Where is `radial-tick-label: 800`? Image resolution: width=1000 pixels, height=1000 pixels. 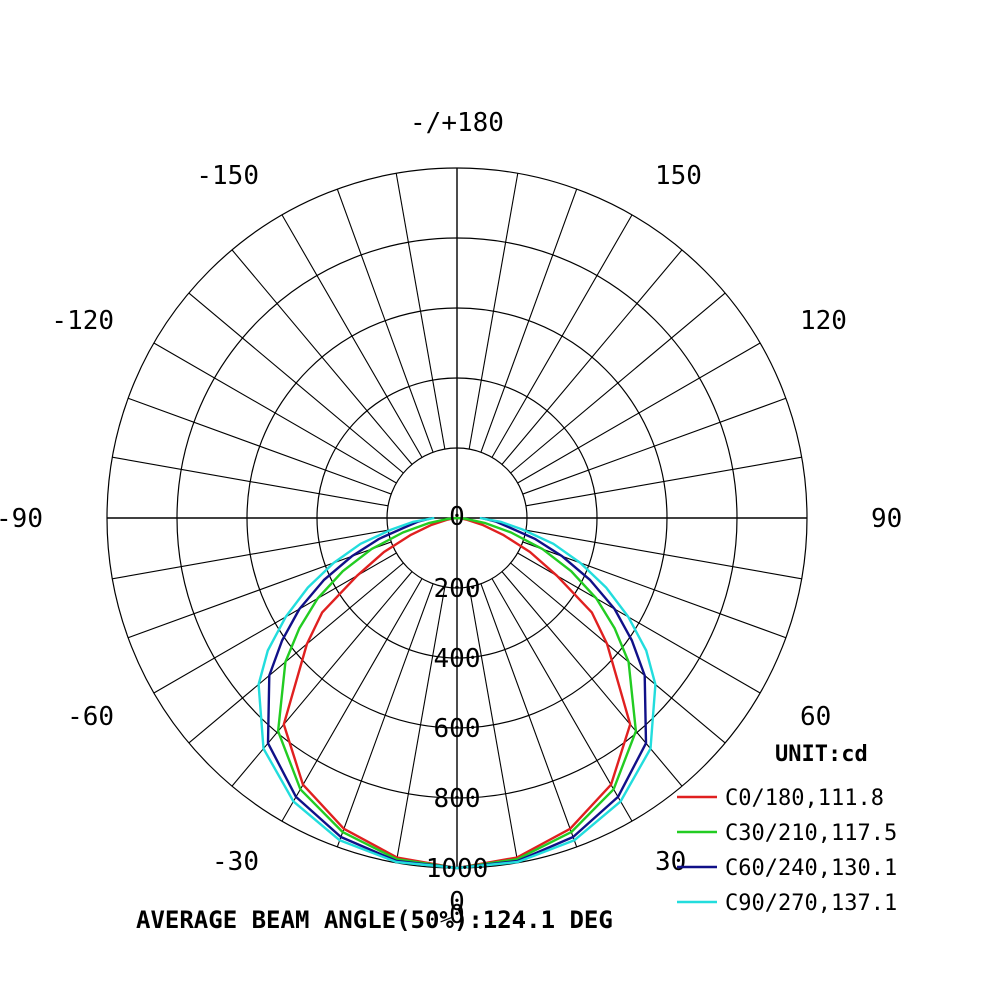 radial-tick-label: 800 is located at coordinates (457, 799).